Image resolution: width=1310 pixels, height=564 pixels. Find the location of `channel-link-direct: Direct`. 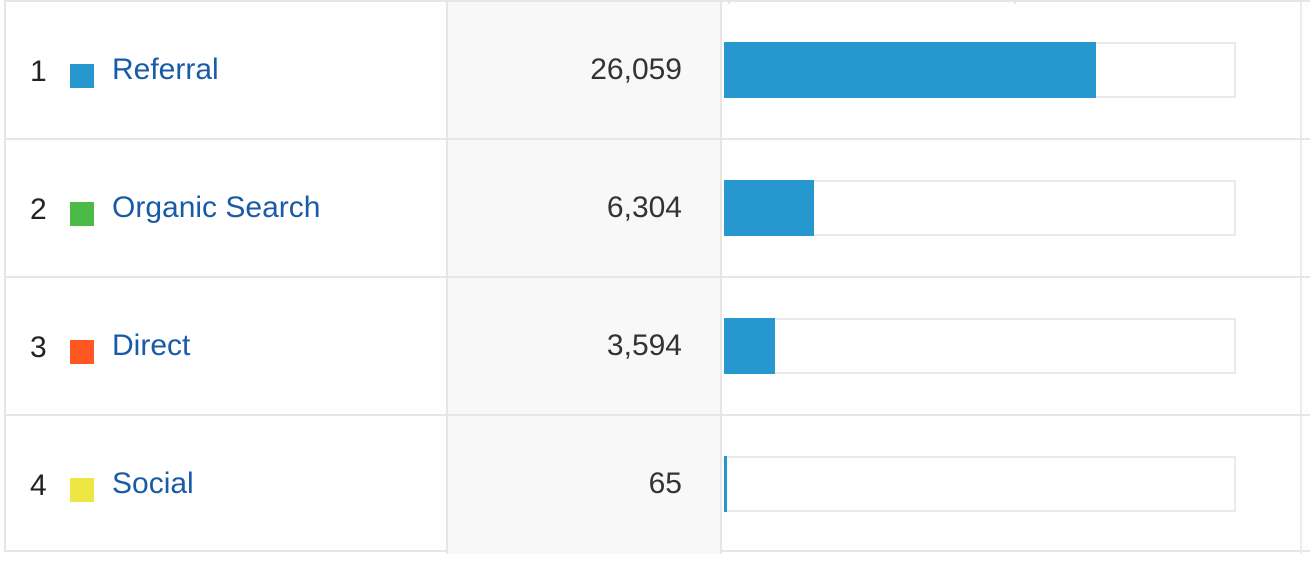

channel-link-direct: Direct is located at coordinates (151, 345).